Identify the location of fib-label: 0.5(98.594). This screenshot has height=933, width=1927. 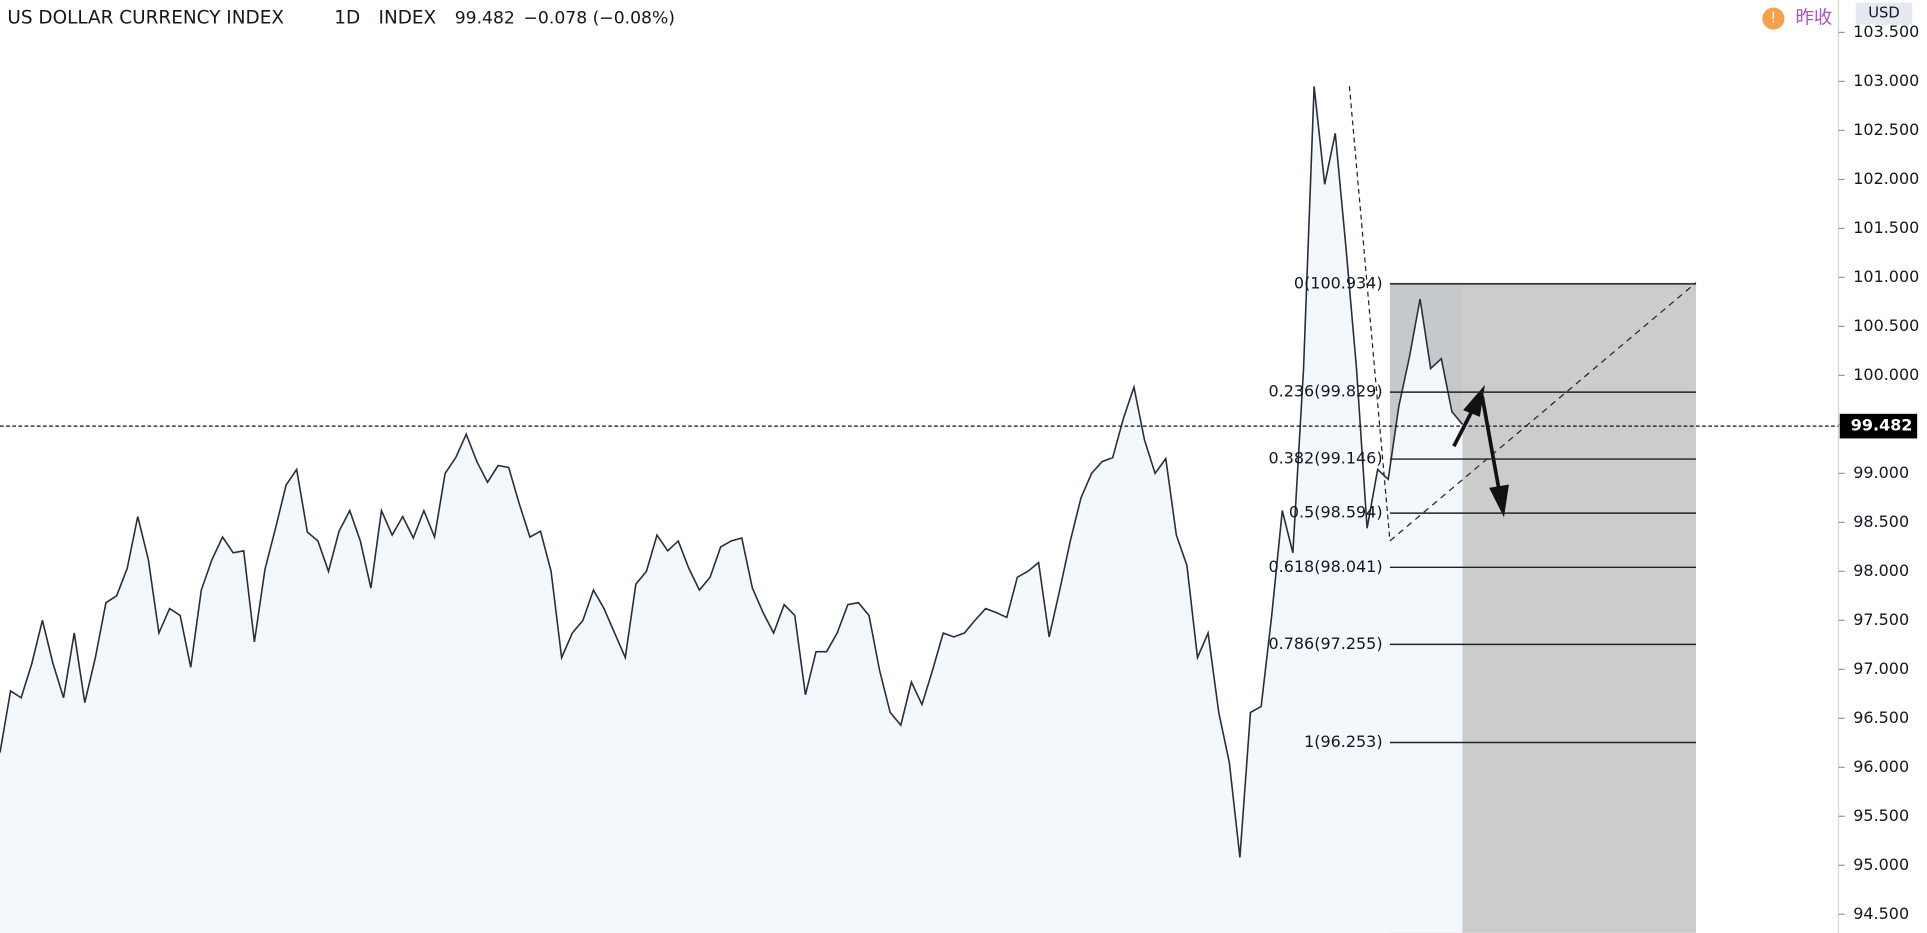
(1336, 512).